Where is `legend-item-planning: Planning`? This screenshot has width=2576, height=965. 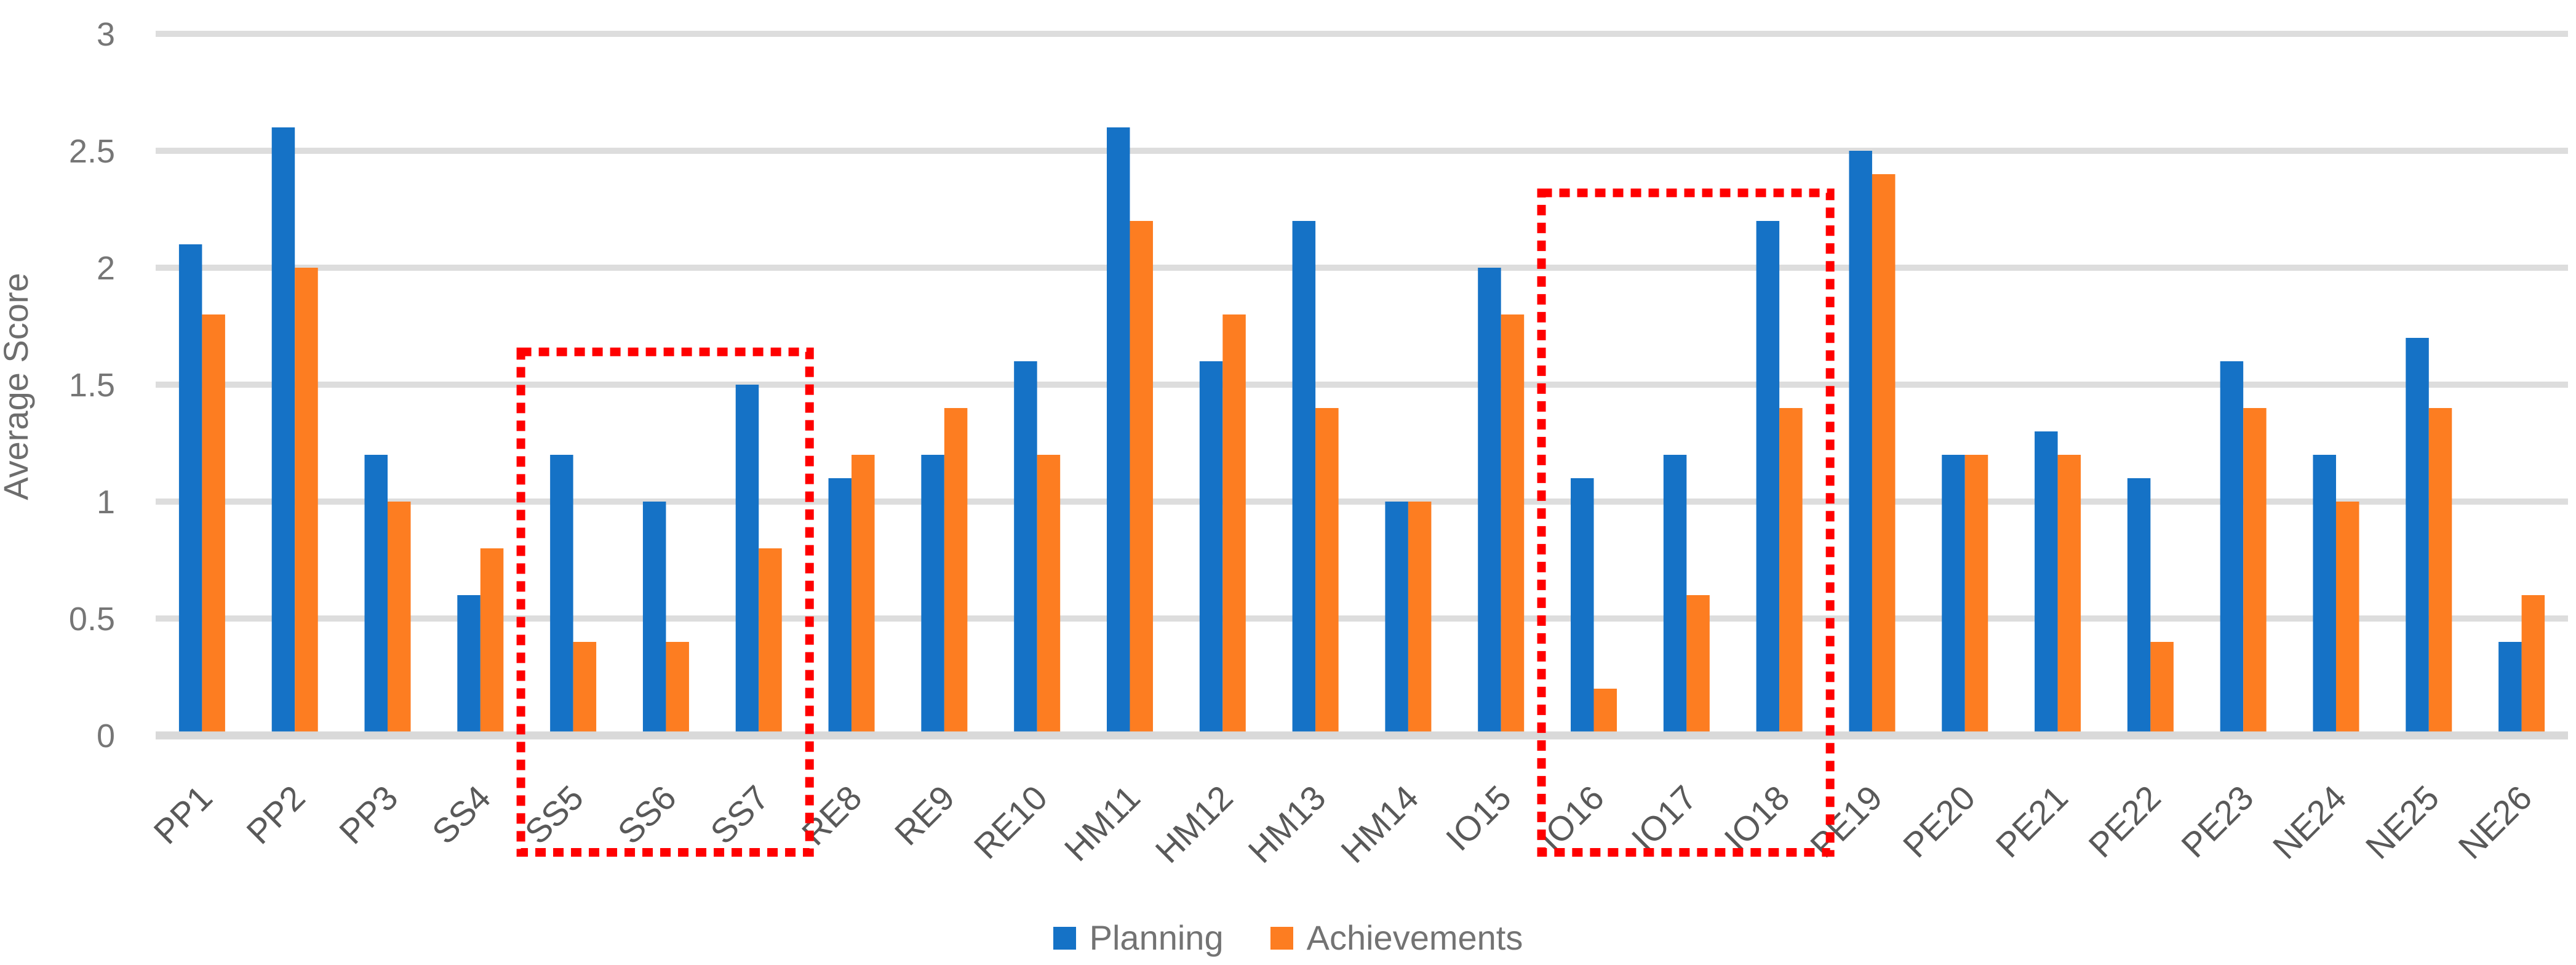
legend-item-planning: Planning is located at coordinates (1138, 938).